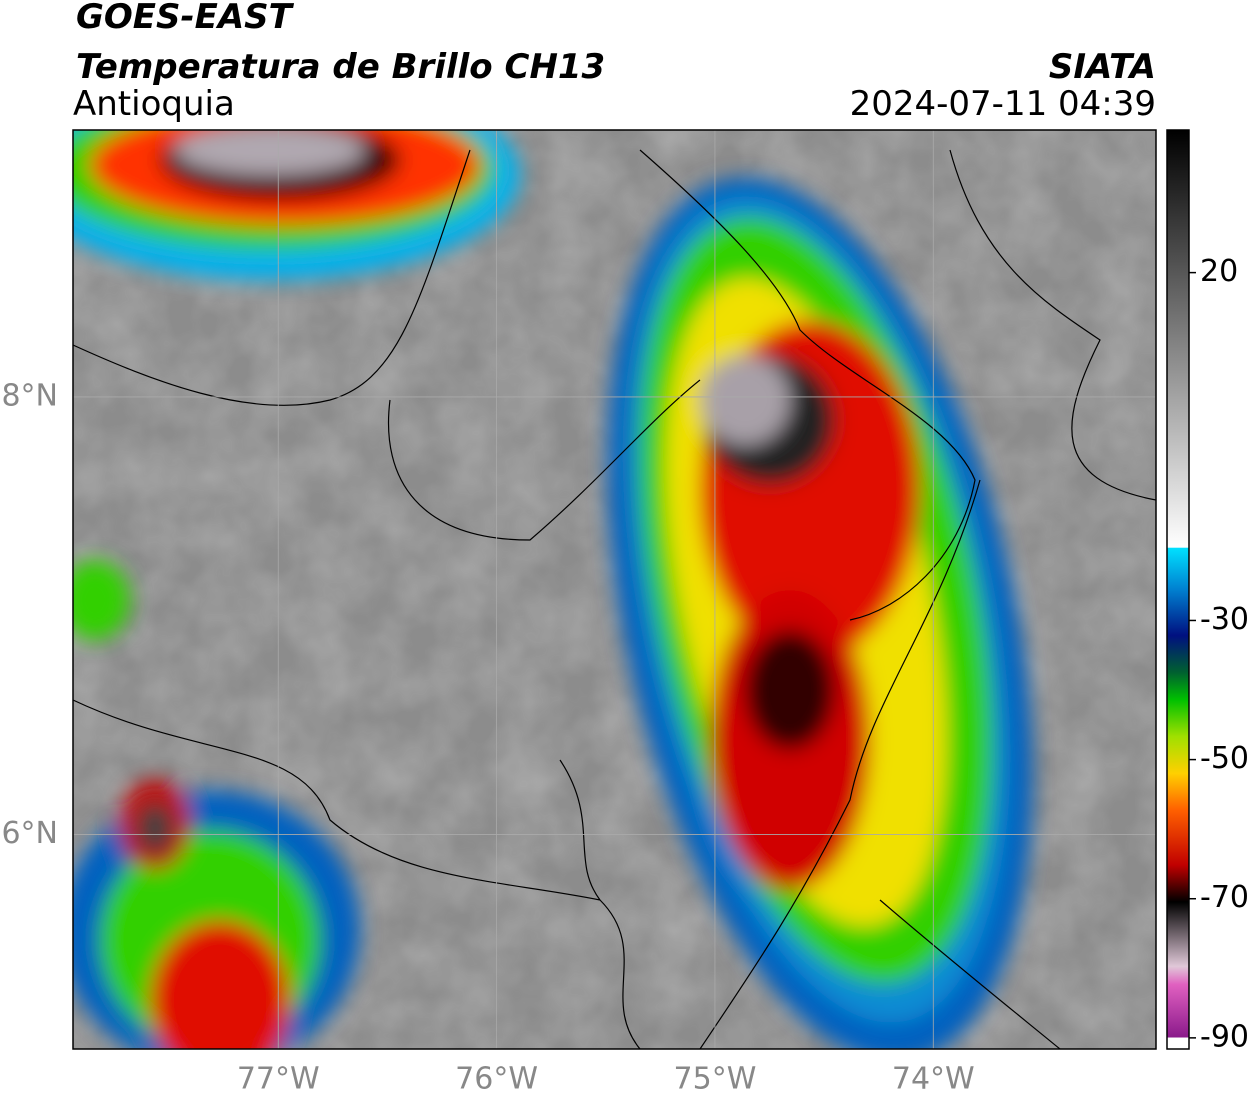  What do you see at coordinates (715, 1079) in the screenshot?
I see `lon-tick-label: 75°W` at bounding box center [715, 1079].